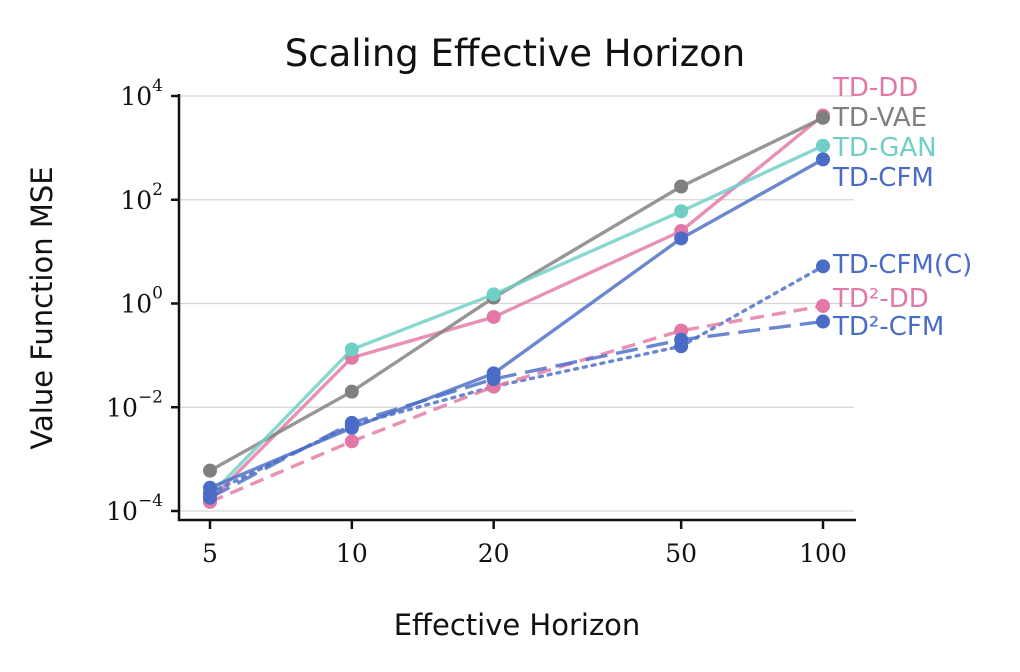 The width and height of the screenshot is (1020, 672). Describe the element at coordinates (880, 299) in the screenshot. I see `series-label: TD²-DD` at that location.